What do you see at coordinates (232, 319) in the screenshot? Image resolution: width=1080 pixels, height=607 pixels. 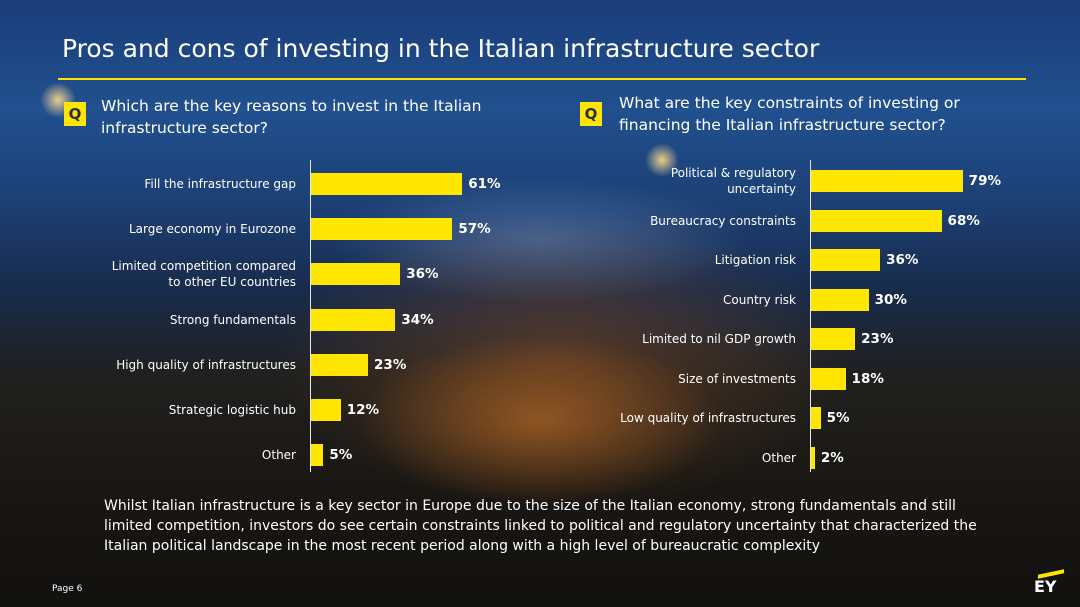 I see `category-label: Strong fundamentals` at bounding box center [232, 319].